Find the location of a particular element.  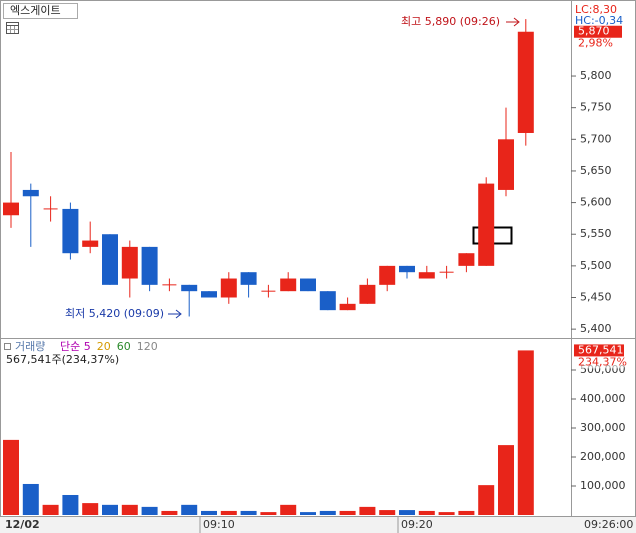

y-tick-label: 5,800 is located at coordinates (596, 75).